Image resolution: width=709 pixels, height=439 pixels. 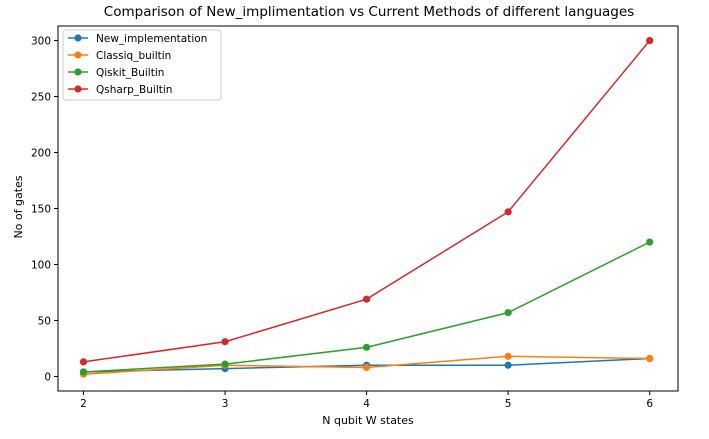 I want to click on legend-label: Classiq_builtin, so click(x=133, y=56).